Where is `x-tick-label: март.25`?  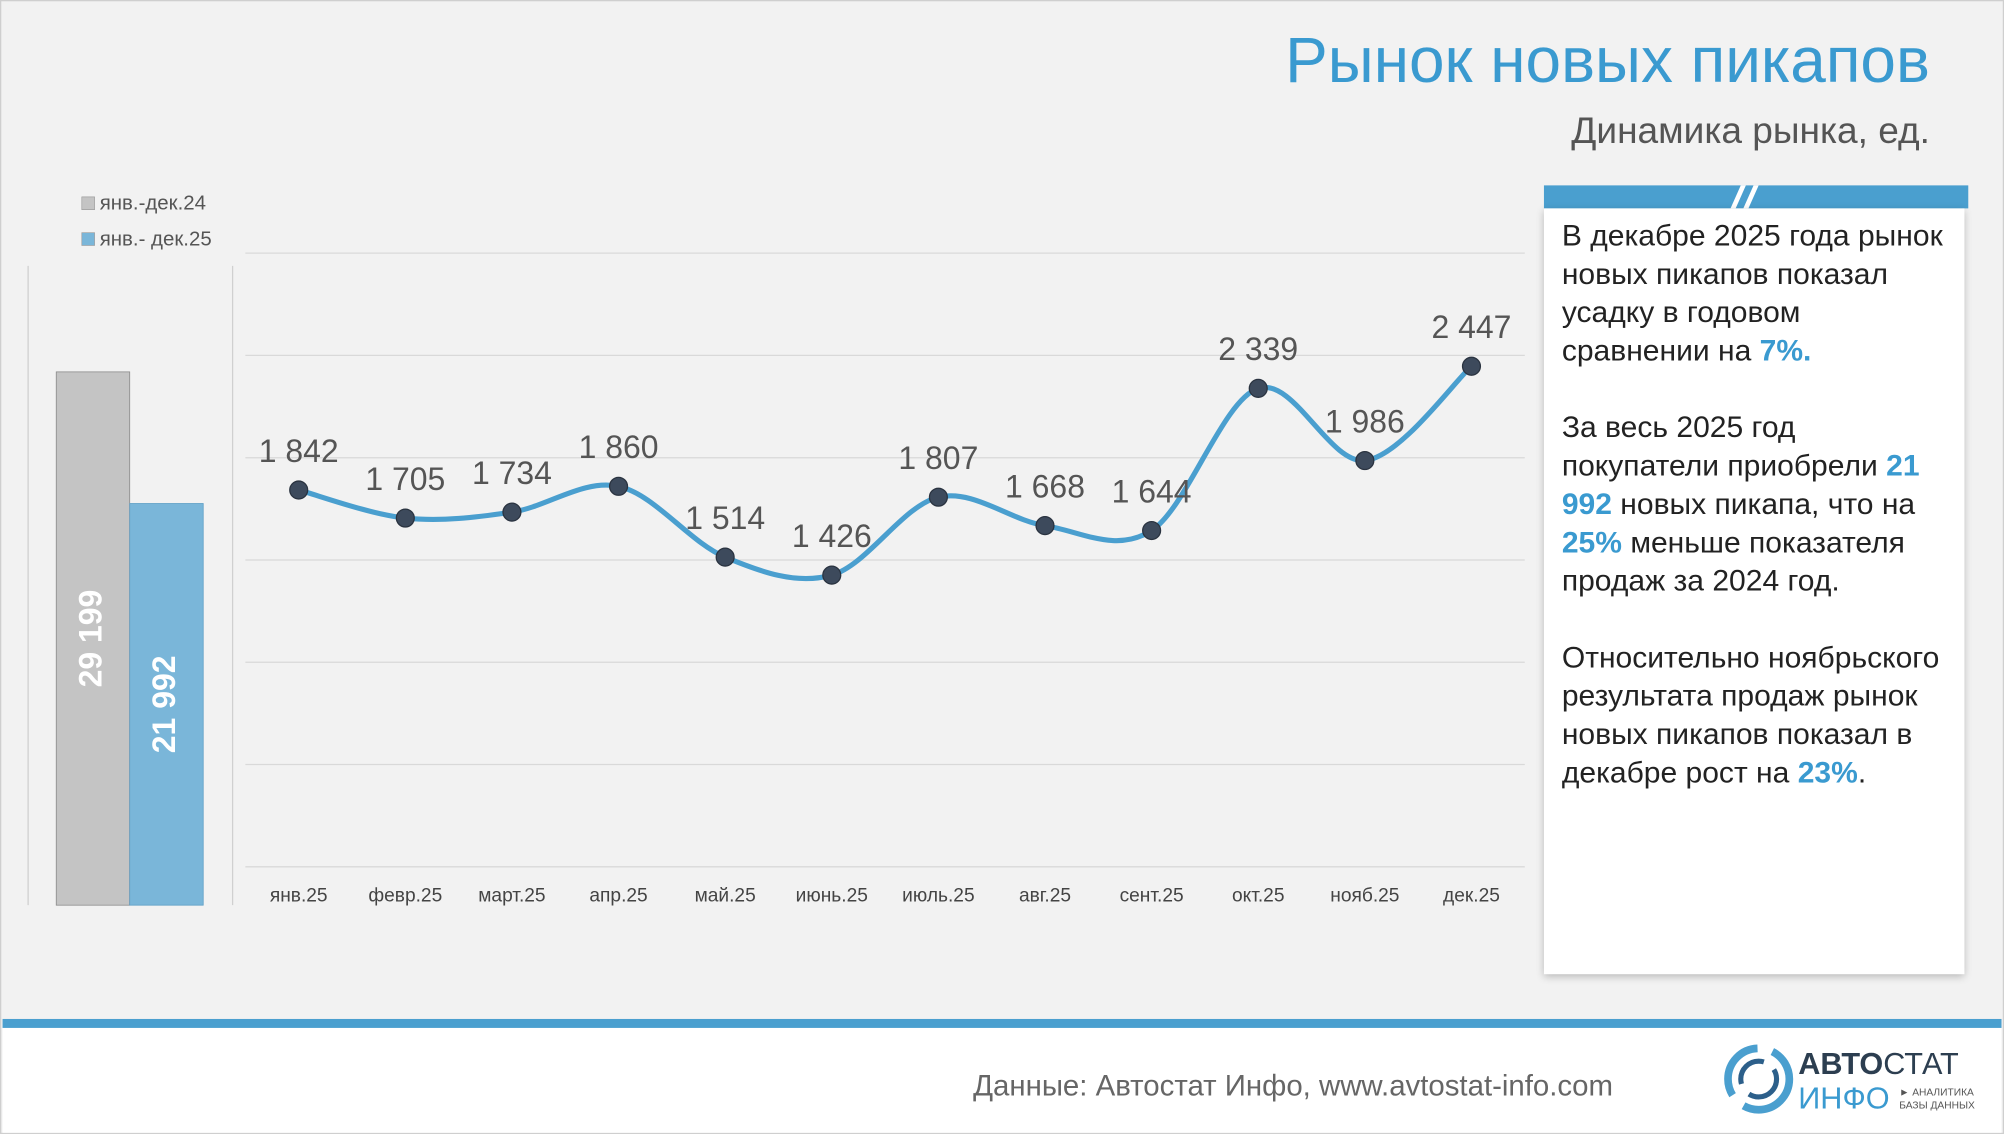 x-tick-label: март.25 is located at coordinates (511, 895).